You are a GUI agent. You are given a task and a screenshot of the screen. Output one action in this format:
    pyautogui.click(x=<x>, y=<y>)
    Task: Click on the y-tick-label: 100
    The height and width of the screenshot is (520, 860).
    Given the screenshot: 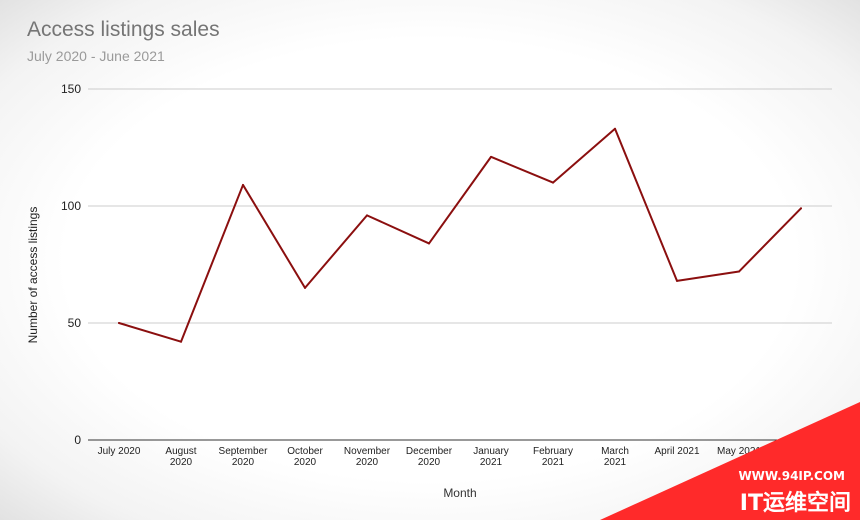 What is the action you would take?
    pyautogui.click(x=71, y=206)
    